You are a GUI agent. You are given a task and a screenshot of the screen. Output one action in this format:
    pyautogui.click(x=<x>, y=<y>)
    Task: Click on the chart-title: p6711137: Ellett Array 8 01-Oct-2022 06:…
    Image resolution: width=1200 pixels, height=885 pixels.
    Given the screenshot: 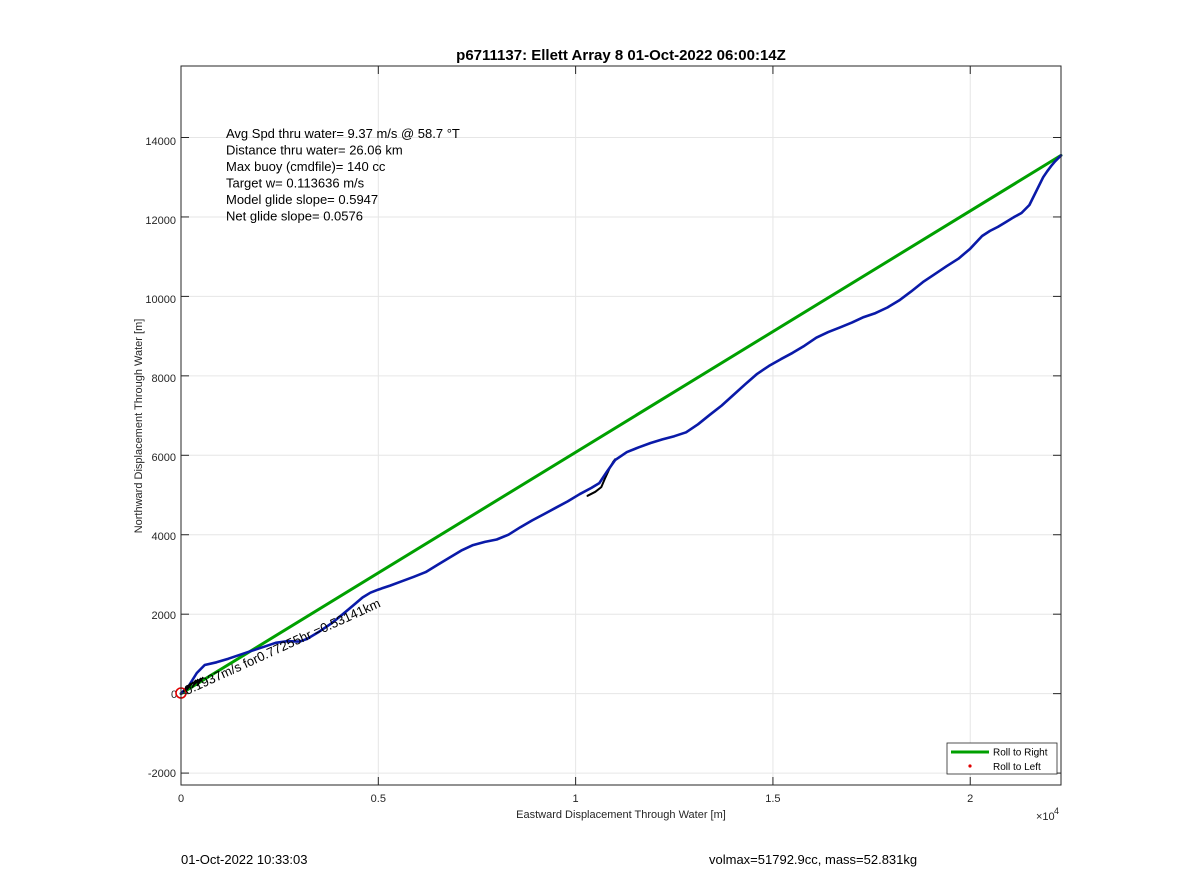 What is the action you would take?
    pyautogui.click(x=621, y=55)
    